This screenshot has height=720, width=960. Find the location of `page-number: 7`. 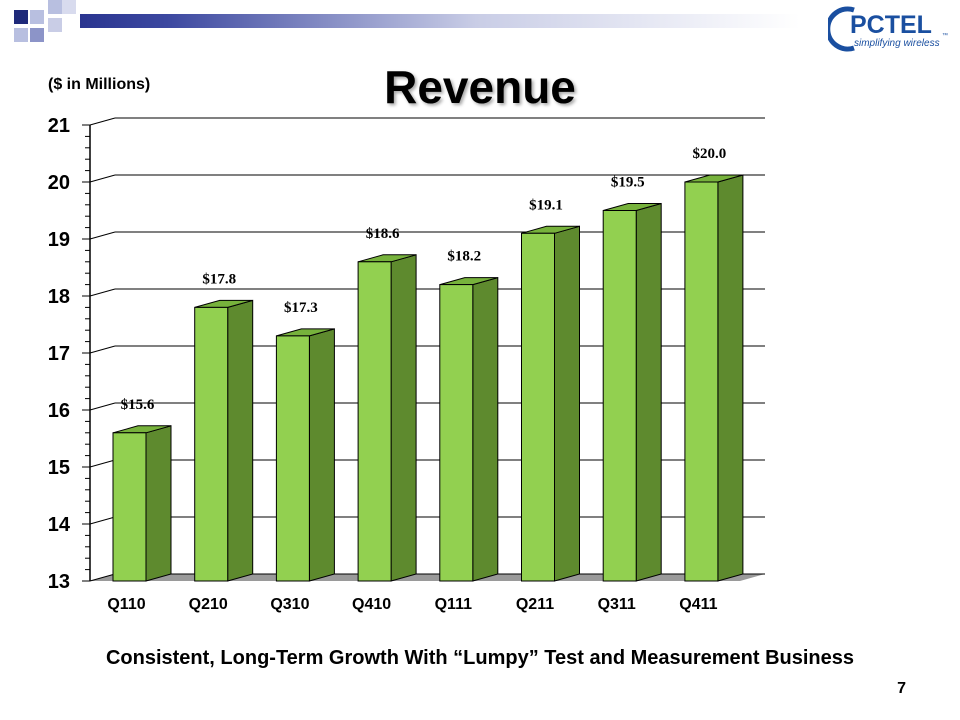

page-number: 7 is located at coordinates (901, 688).